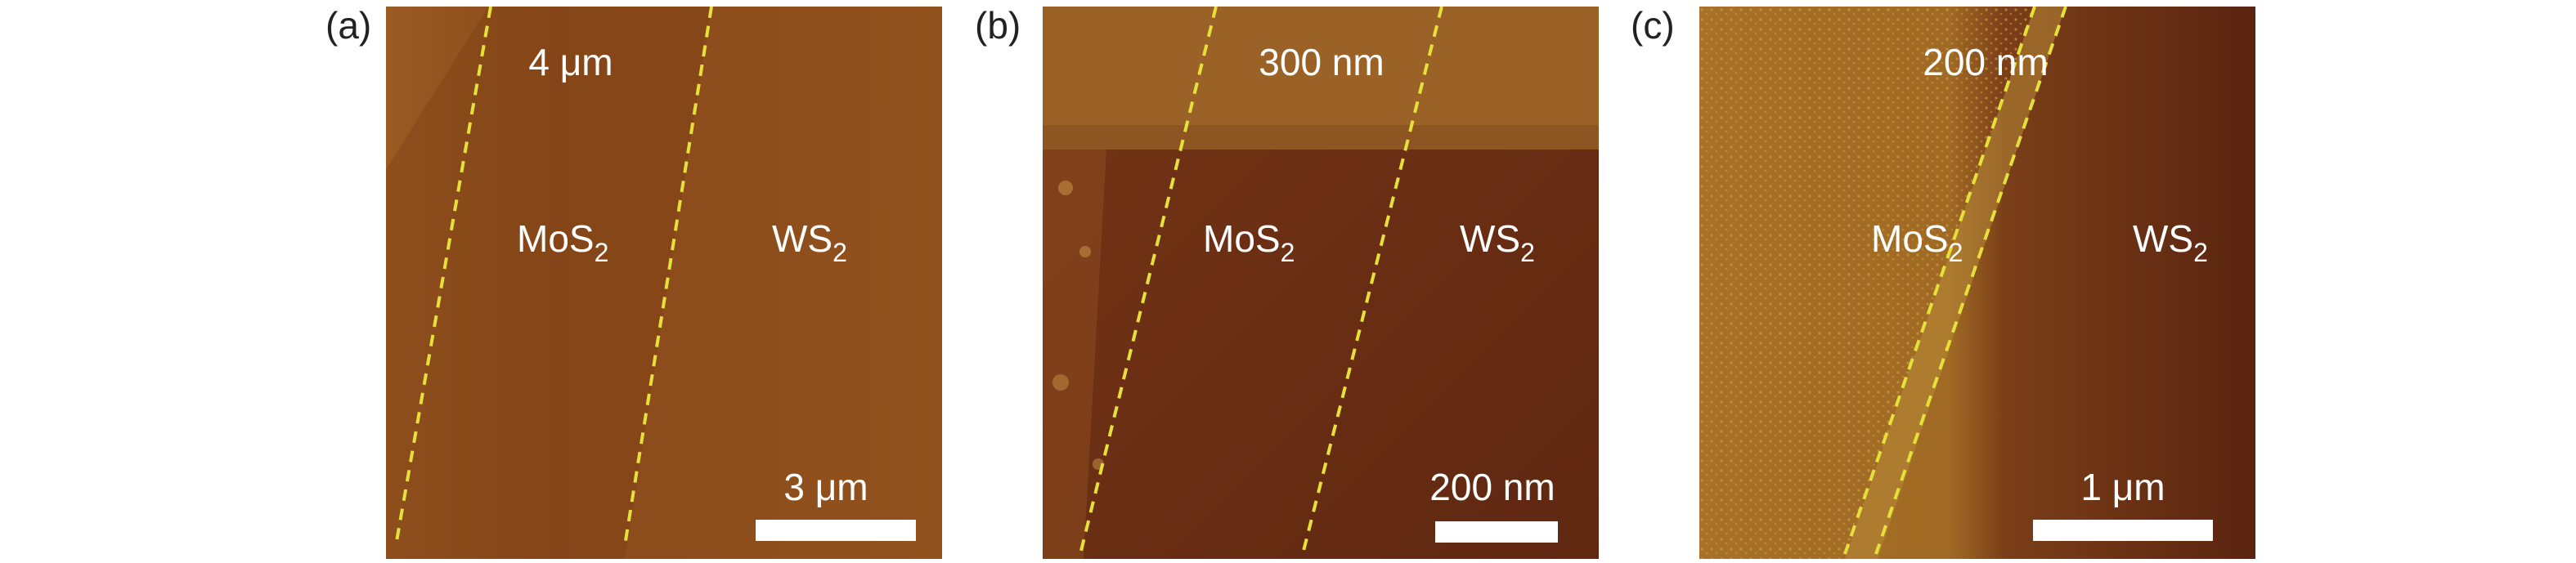 The image size is (2576, 563). I want to click on mos2-label-c: MoS2, so click(1917, 242).